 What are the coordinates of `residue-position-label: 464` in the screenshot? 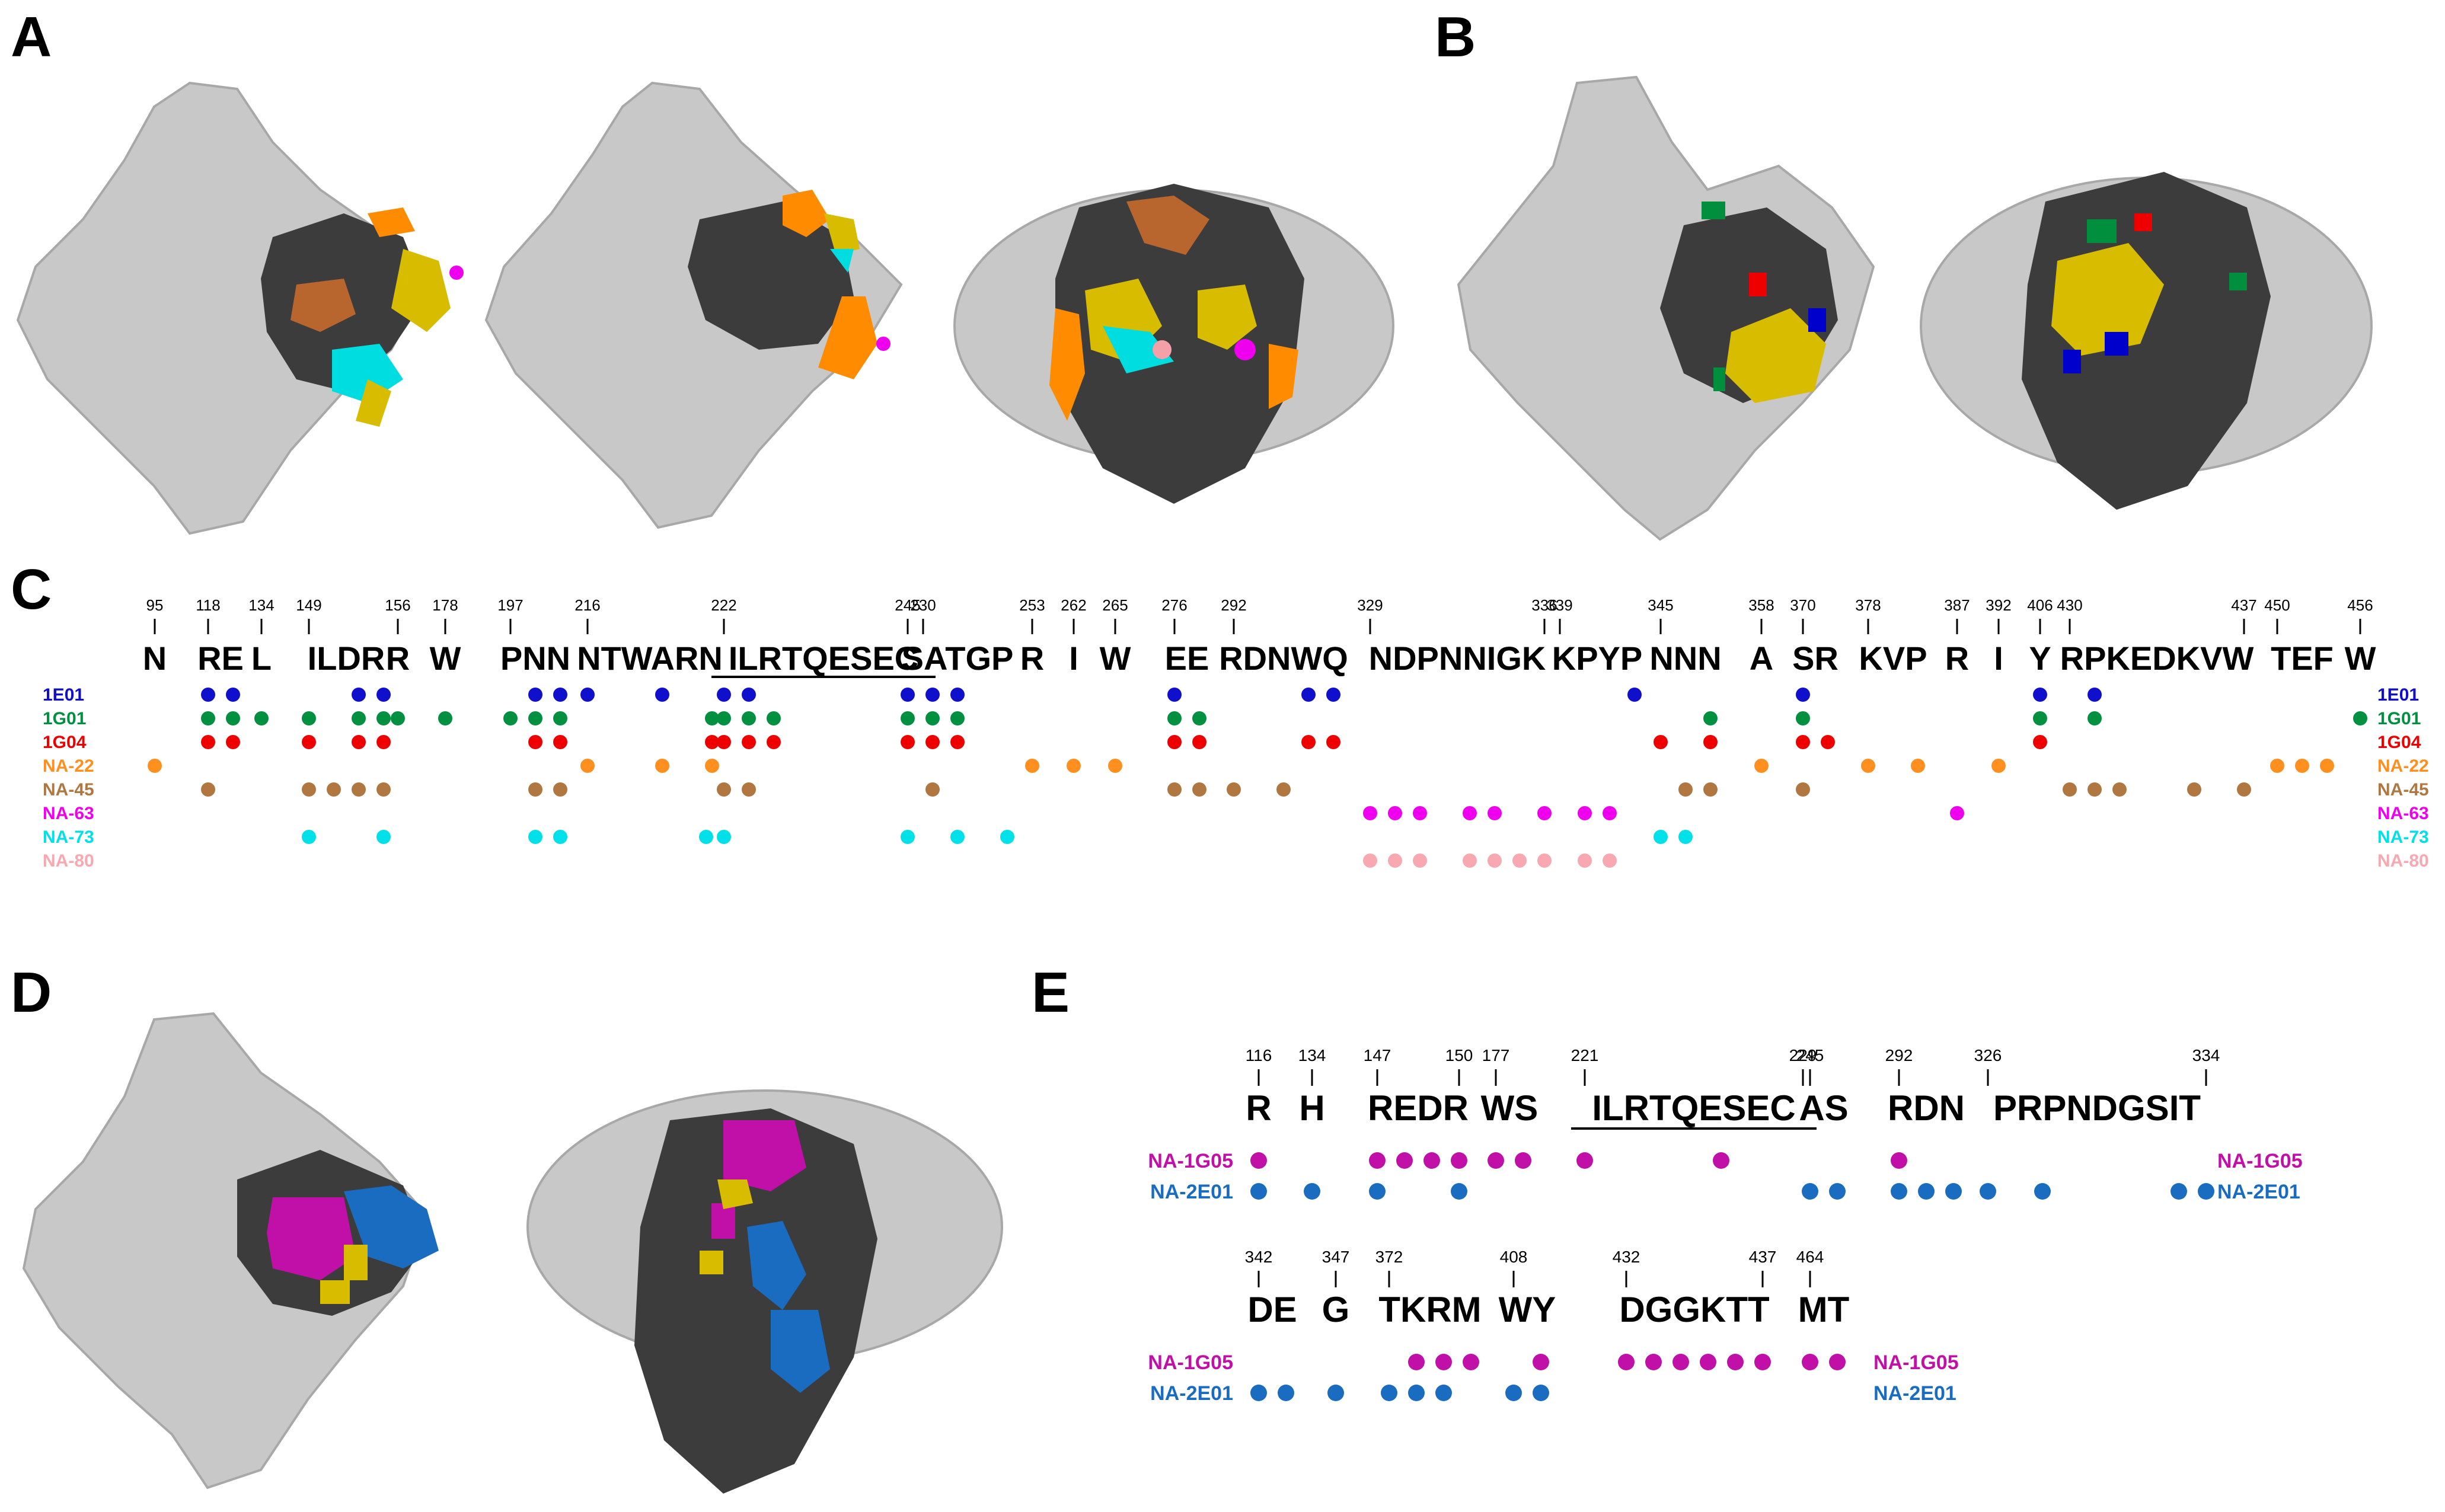 It's located at (1810, 1257).